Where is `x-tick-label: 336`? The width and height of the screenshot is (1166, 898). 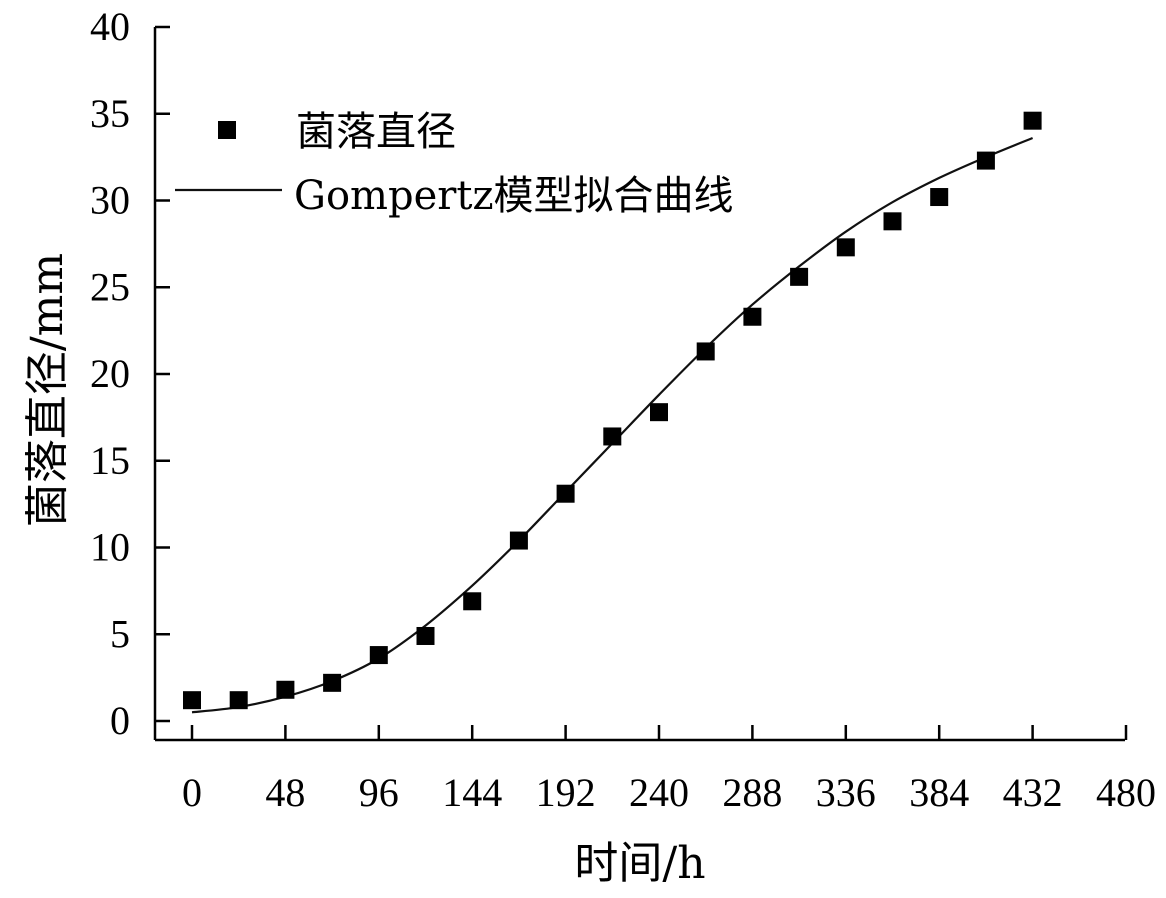 x-tick-label: 336 is located at coordinates (846, 792).